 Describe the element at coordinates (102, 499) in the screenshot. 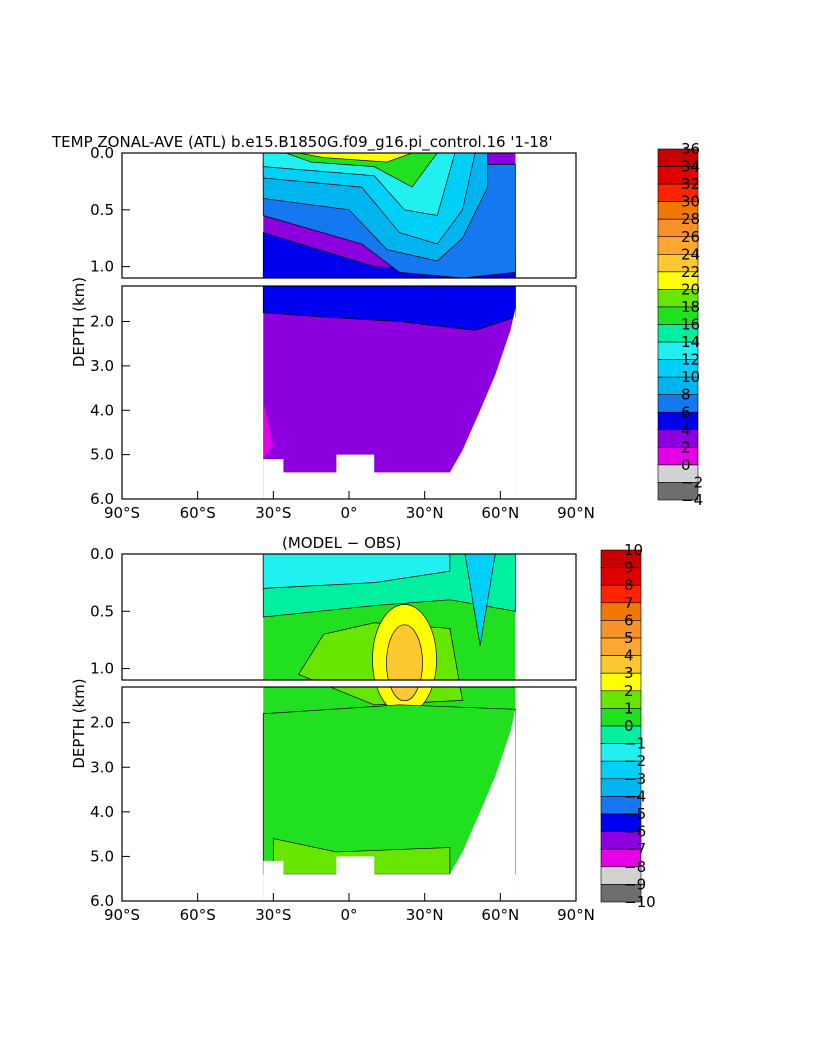

I see `y-tick-label: 6.0` at that location.